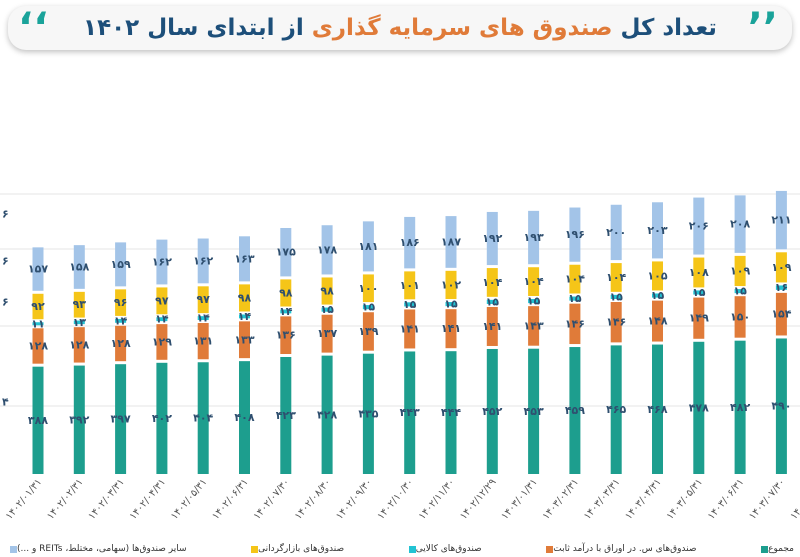  I want to click on bar-segment-s4-c1, so click(79, 267).